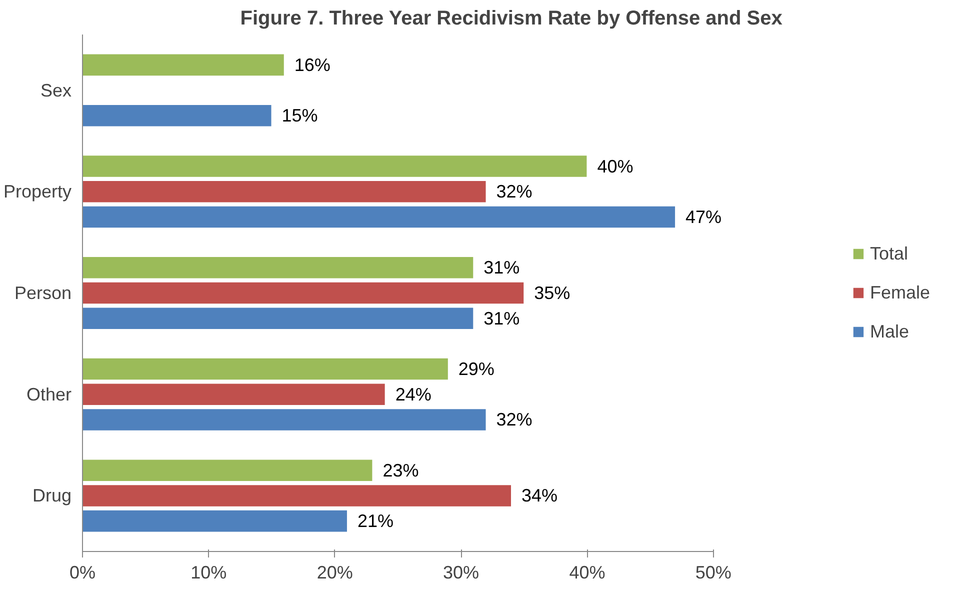 This screenshot has width=954, height=593. What do you see at coordinates (375, 521) in the screenshot?
I see `data-label: 21%` at bounding box center [375, 521].